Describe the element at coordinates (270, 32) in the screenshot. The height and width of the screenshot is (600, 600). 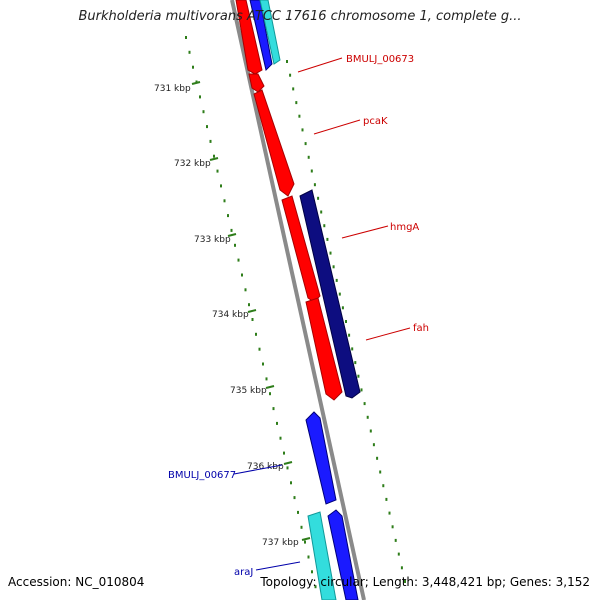
I see `gene-top-cyan` at that location.